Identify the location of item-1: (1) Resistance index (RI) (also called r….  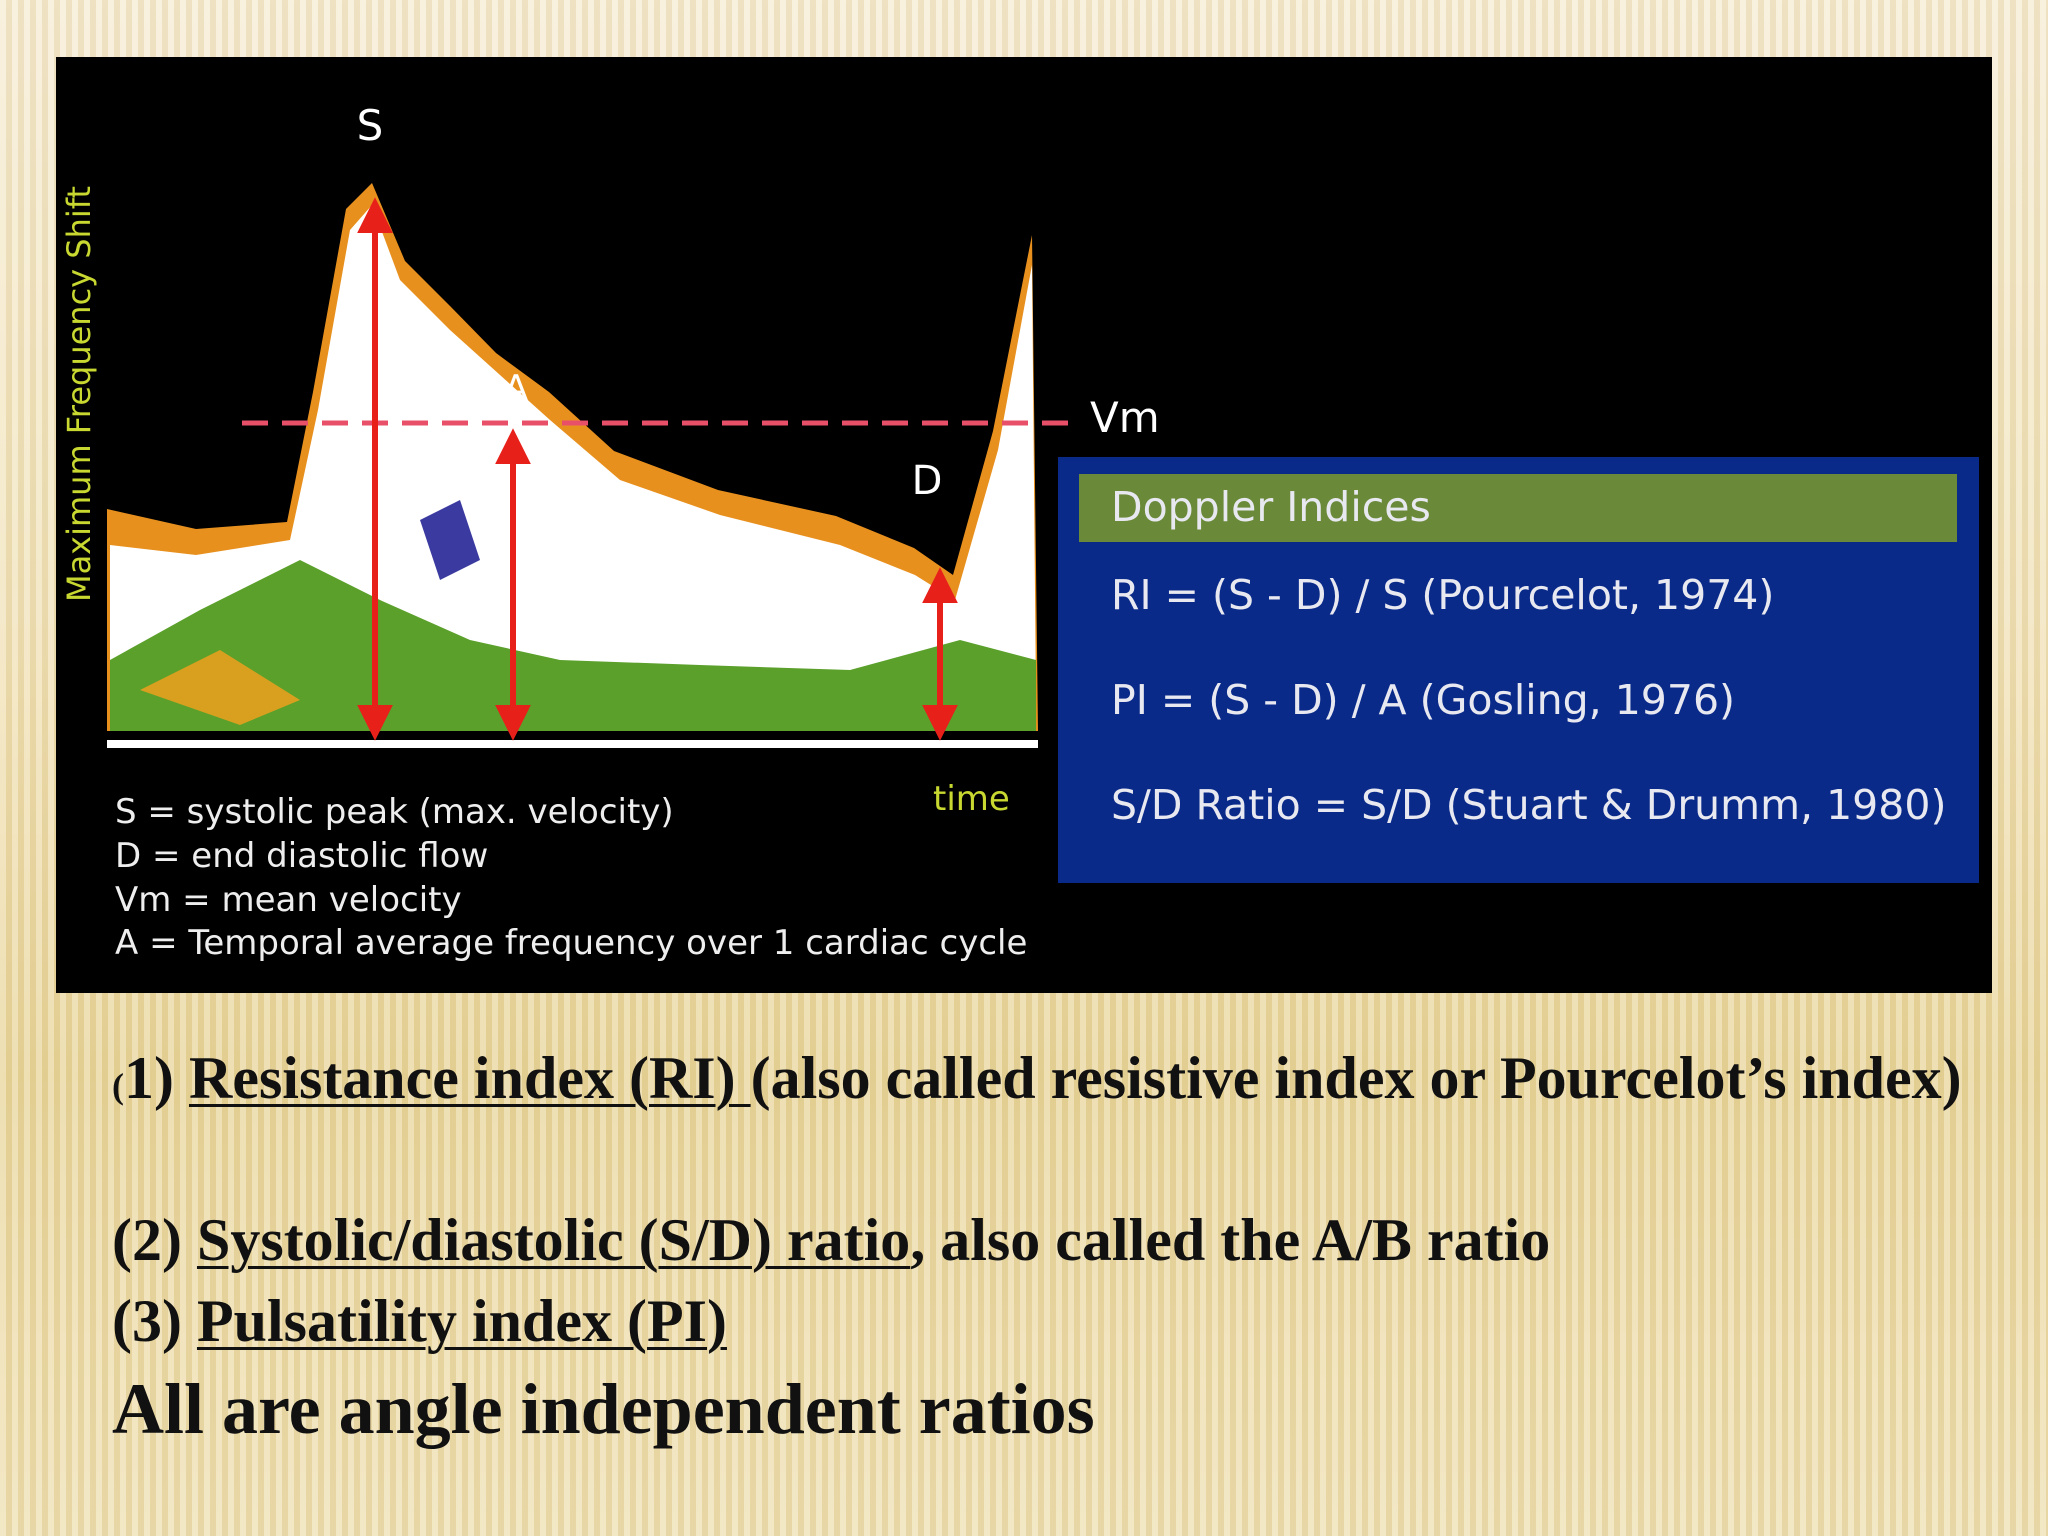
(1052, 1082).